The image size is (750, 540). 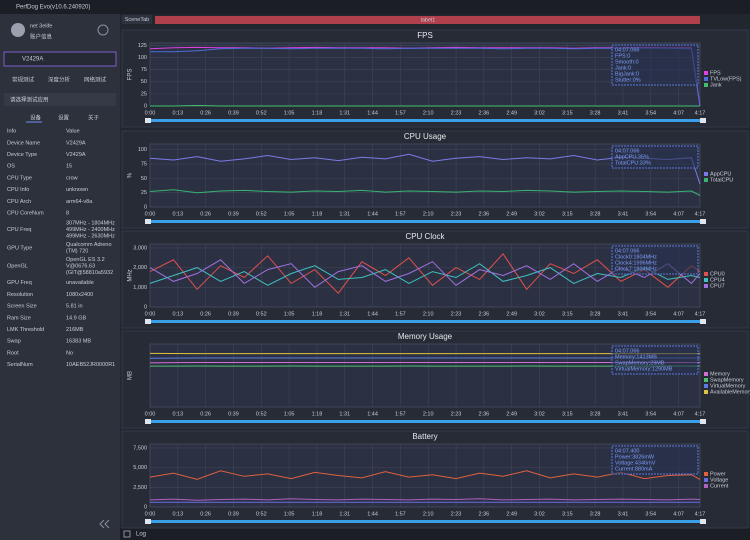 What do you see at coordinates (623, 113) in the screenshot?
I see `x-tick-label: 3:41` at bounding box center [623, 113].